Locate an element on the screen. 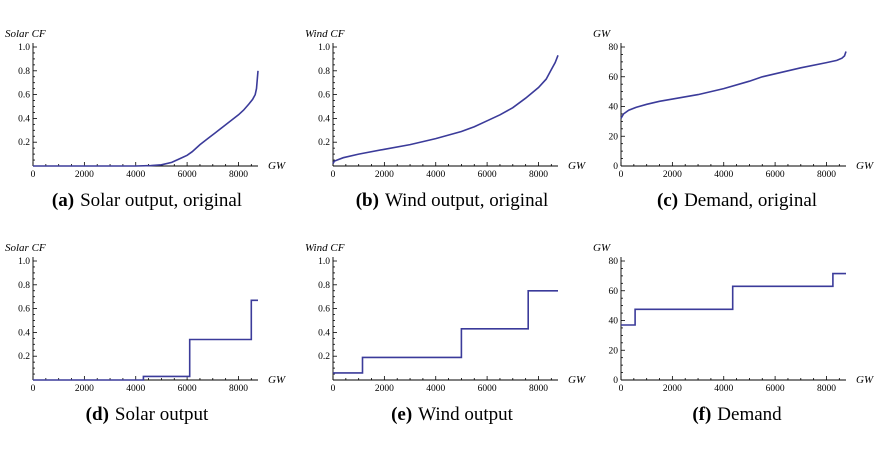  caption-text: Demand, original is located at coordinates (750, 200).